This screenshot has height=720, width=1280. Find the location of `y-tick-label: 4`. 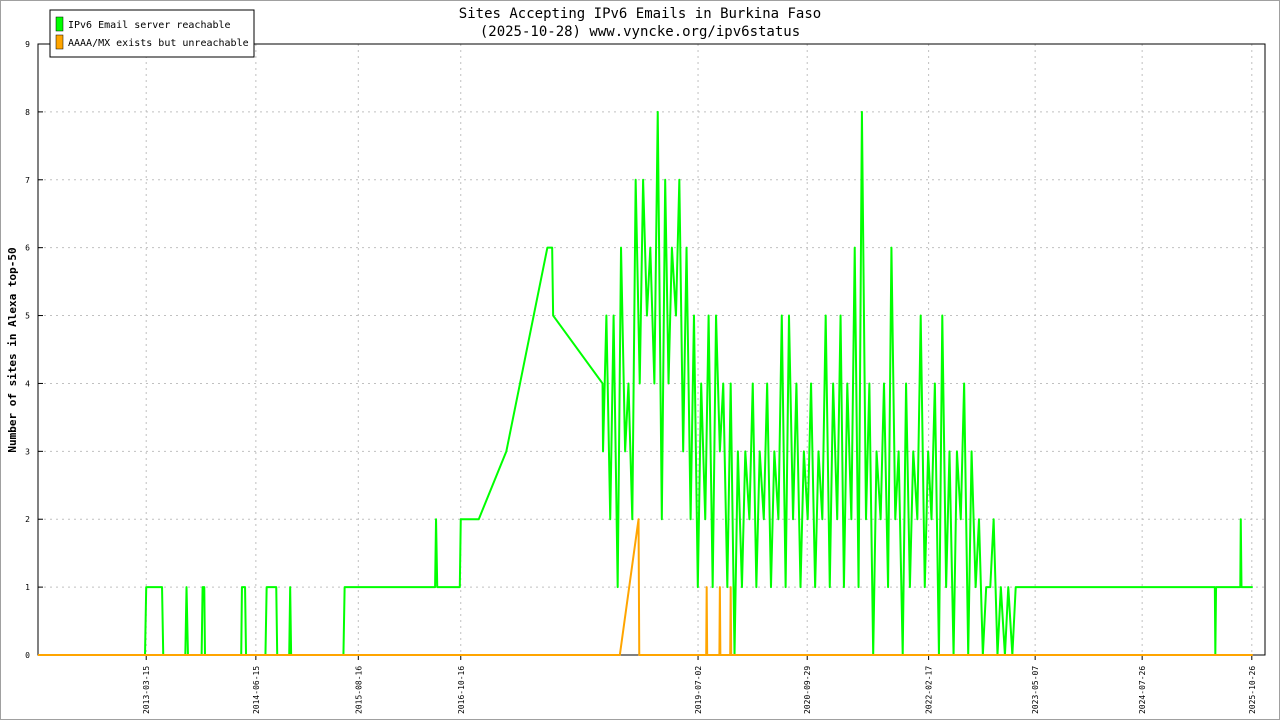

y-tick-label: 4 is located at coordinates (27, 383).